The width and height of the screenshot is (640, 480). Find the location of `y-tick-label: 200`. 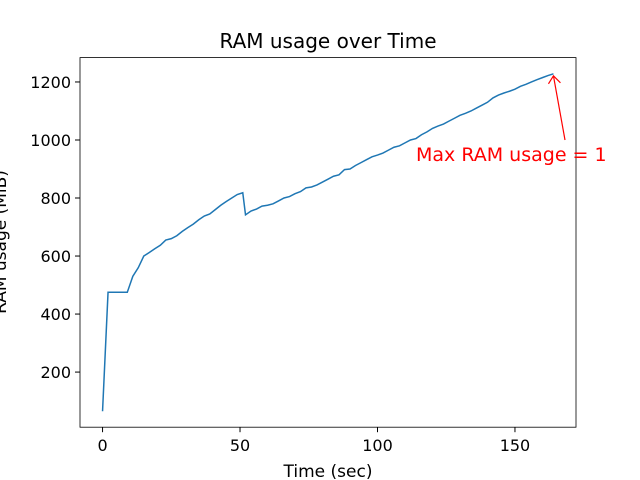

y-tick-label: 200 is located at coordinates (55, 372).